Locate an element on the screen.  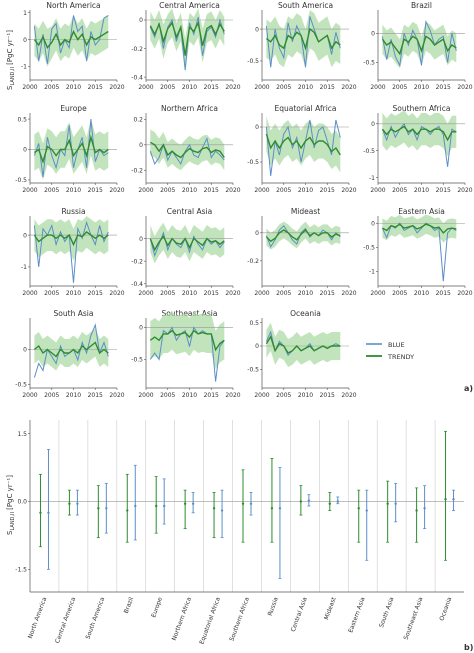
subplot-title: Europe is located at coordinates (73, 108).